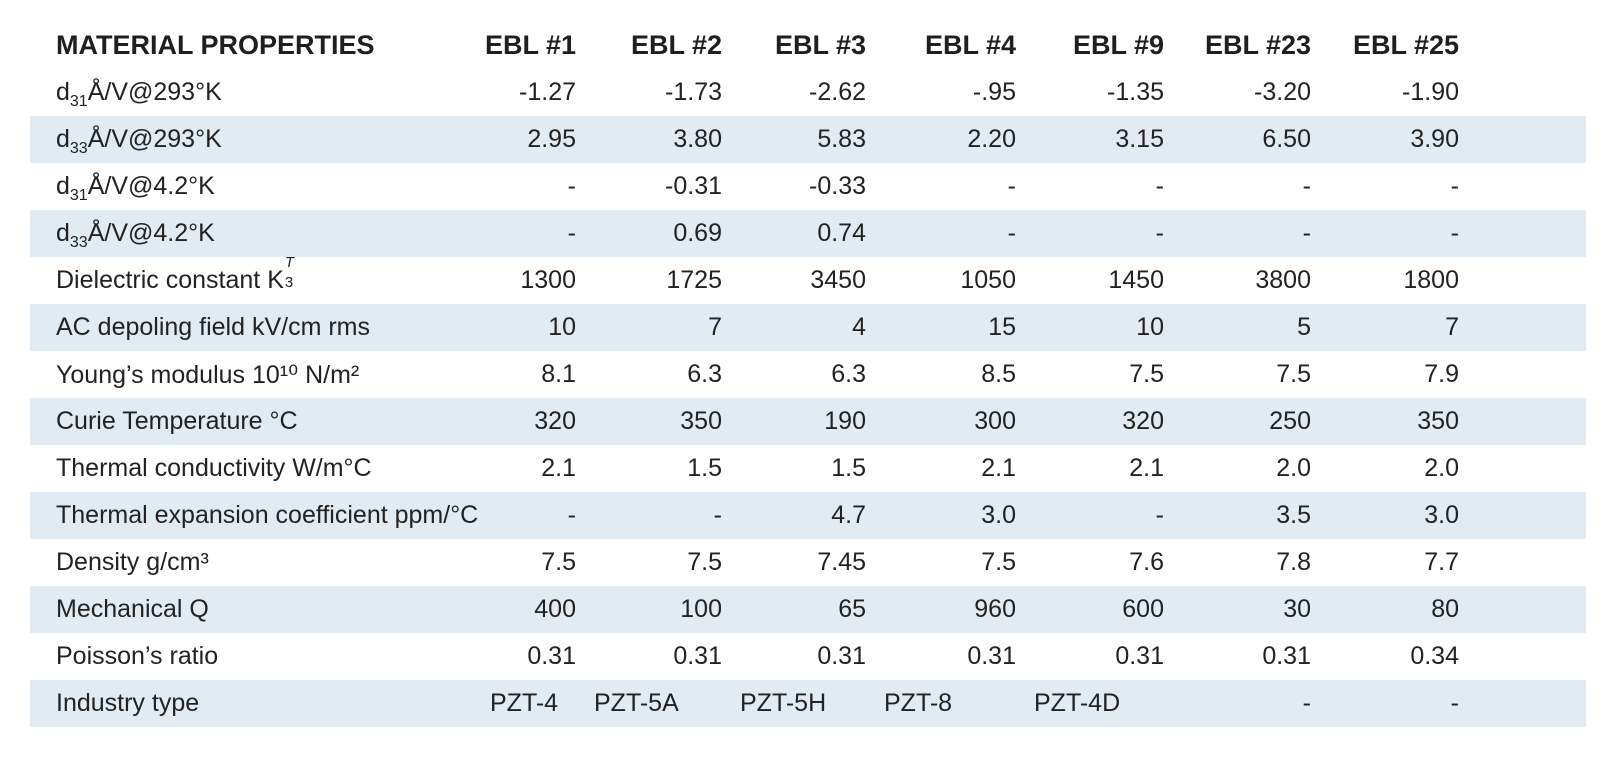  What do you see at coordinates (251, 562) in the screenshot?
I see `row-label: Density g/cm³` at bounding box center [251, 562].